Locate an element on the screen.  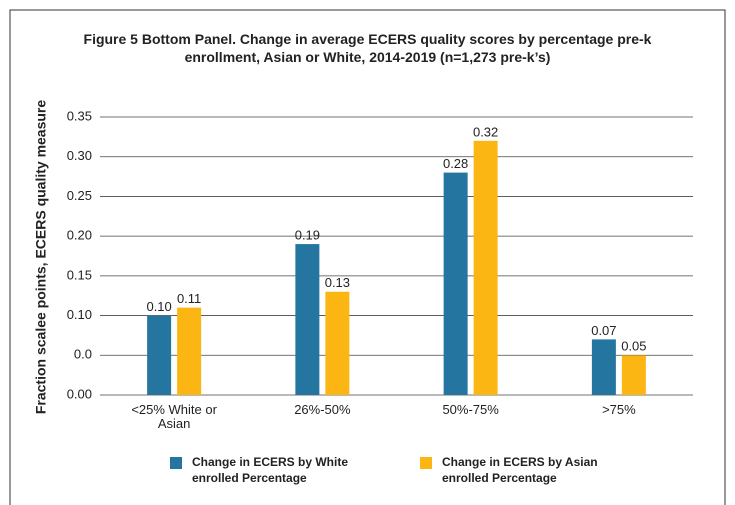
data-label: 0.13 is located at coordinates (337, 282).